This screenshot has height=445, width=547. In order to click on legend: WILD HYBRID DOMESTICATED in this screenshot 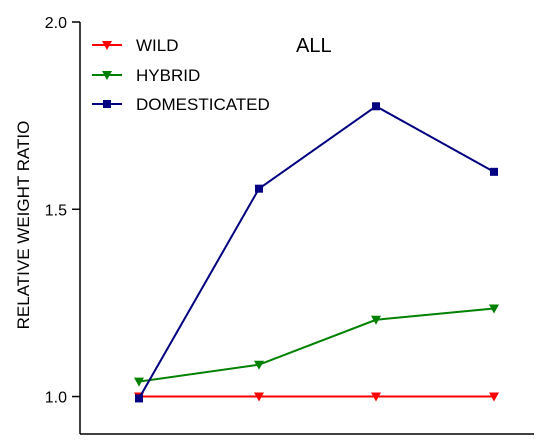, I will do `click(181, 75)`.